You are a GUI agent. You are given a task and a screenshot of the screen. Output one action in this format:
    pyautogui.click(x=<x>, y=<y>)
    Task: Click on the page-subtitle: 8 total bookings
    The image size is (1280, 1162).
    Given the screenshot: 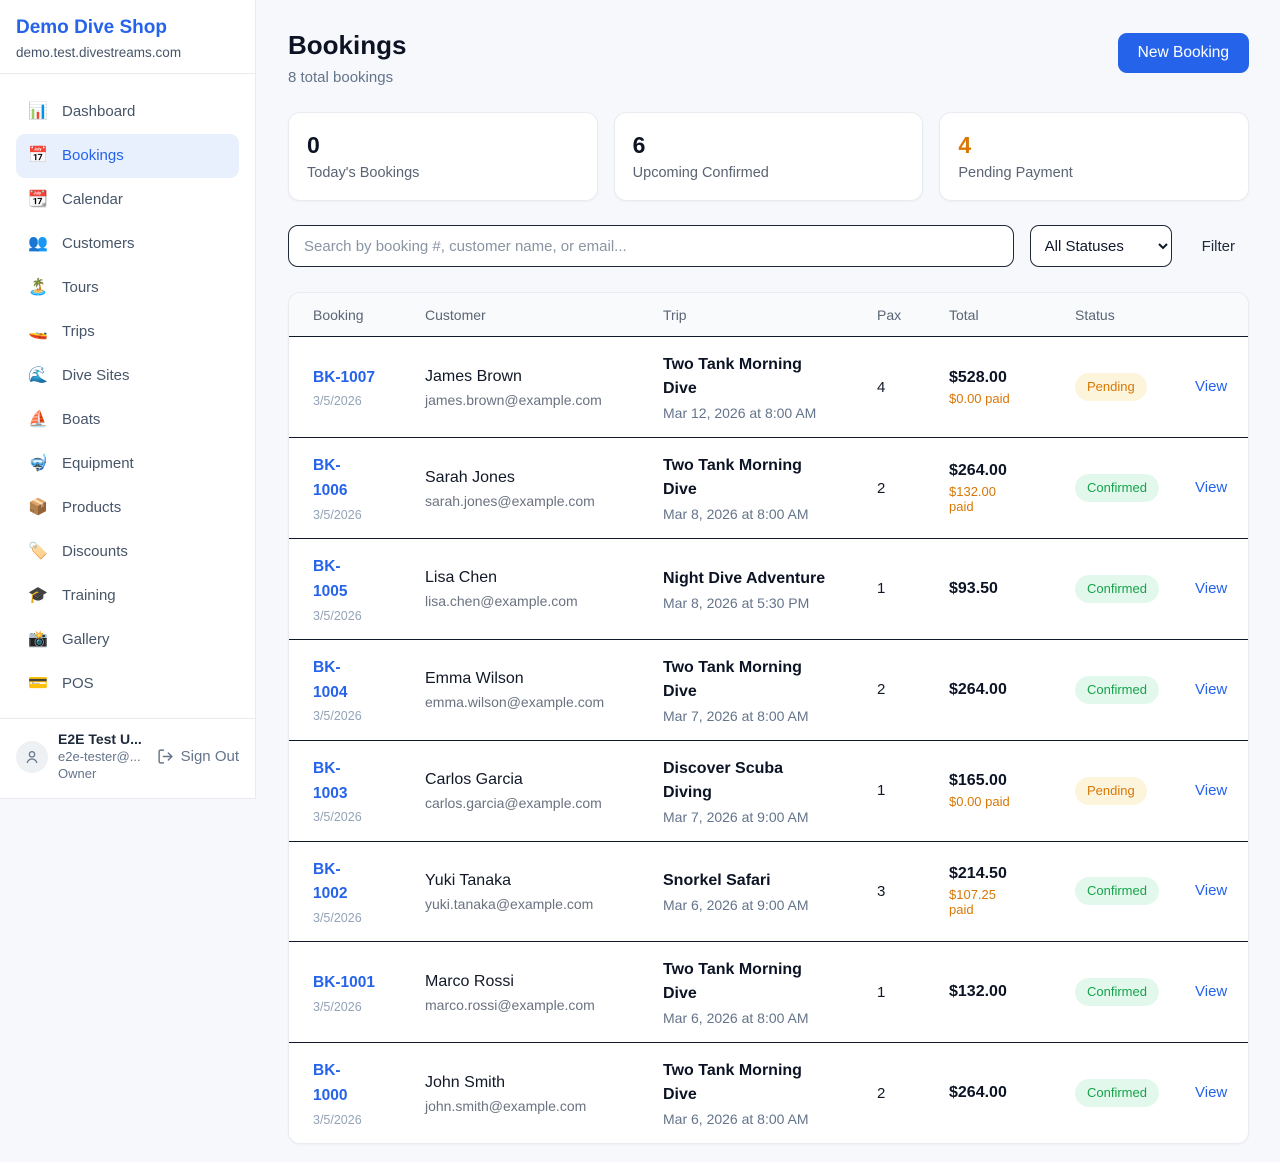 What is the action you would take?
    pyautogui.click(x=341, y=77)
    